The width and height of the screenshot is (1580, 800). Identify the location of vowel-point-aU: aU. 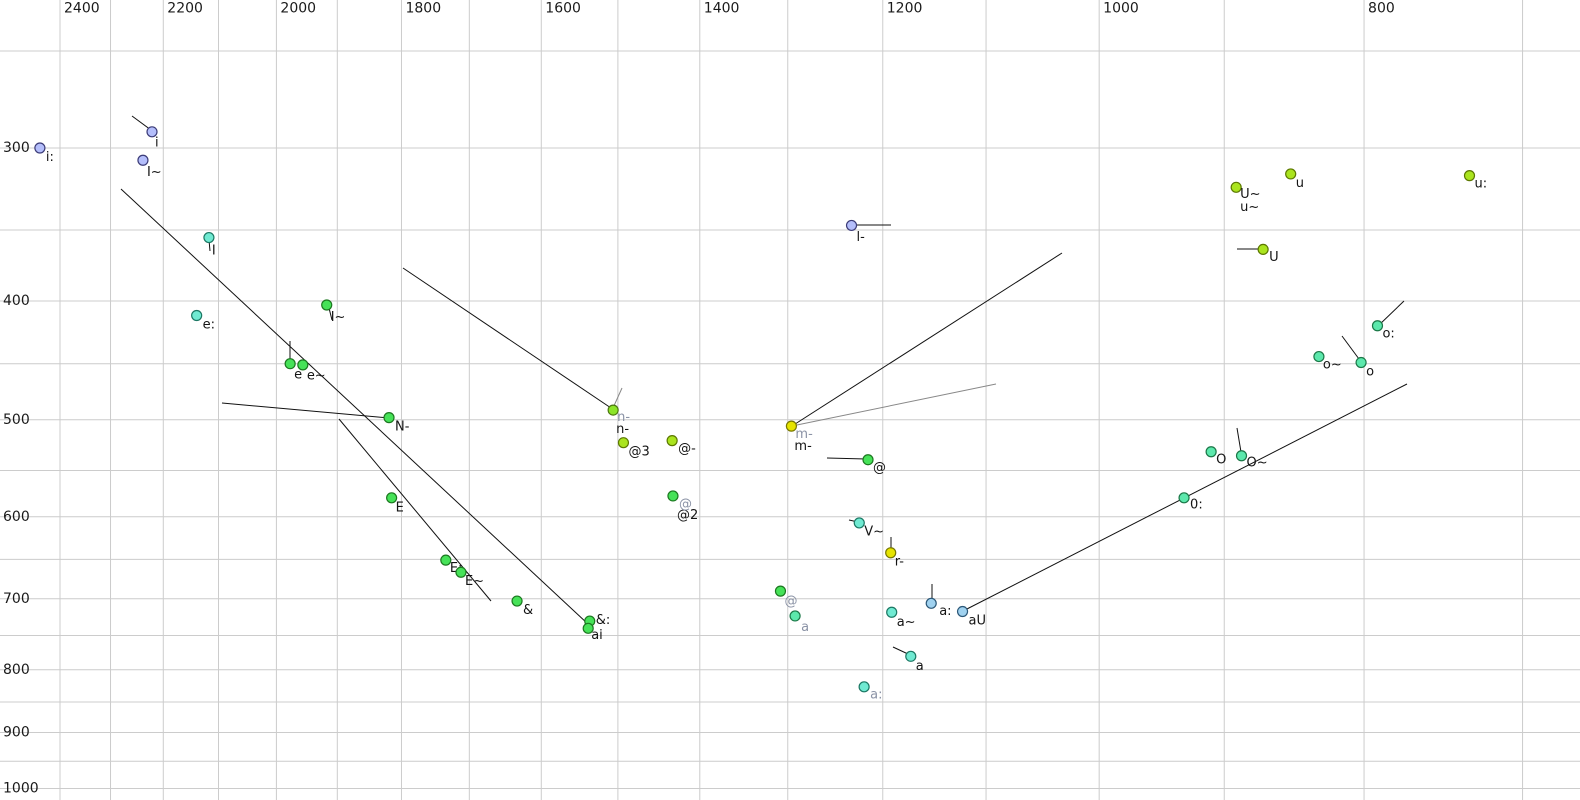
(971, 616).